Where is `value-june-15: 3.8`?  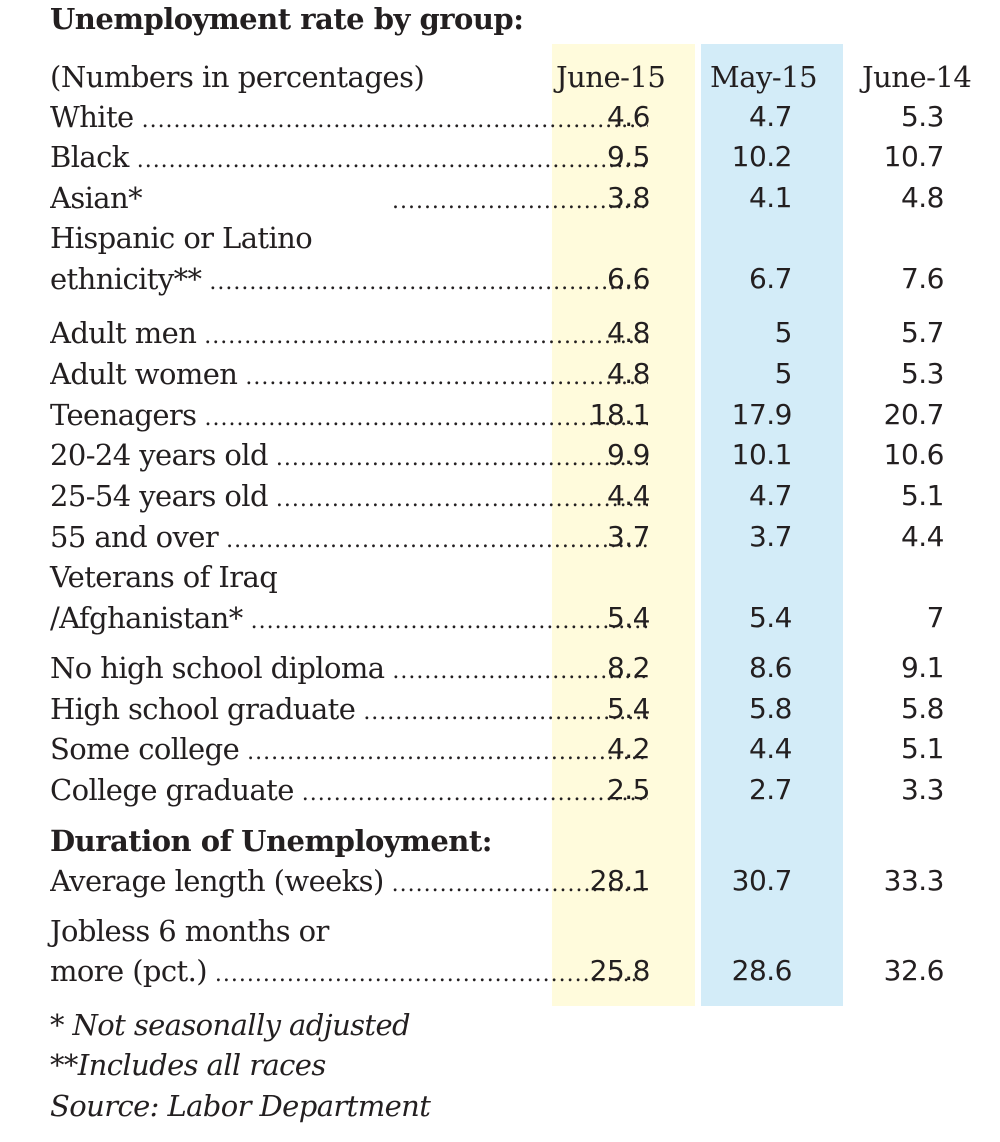 value-june-15: 3.8 is located at coordinates (628, 197).